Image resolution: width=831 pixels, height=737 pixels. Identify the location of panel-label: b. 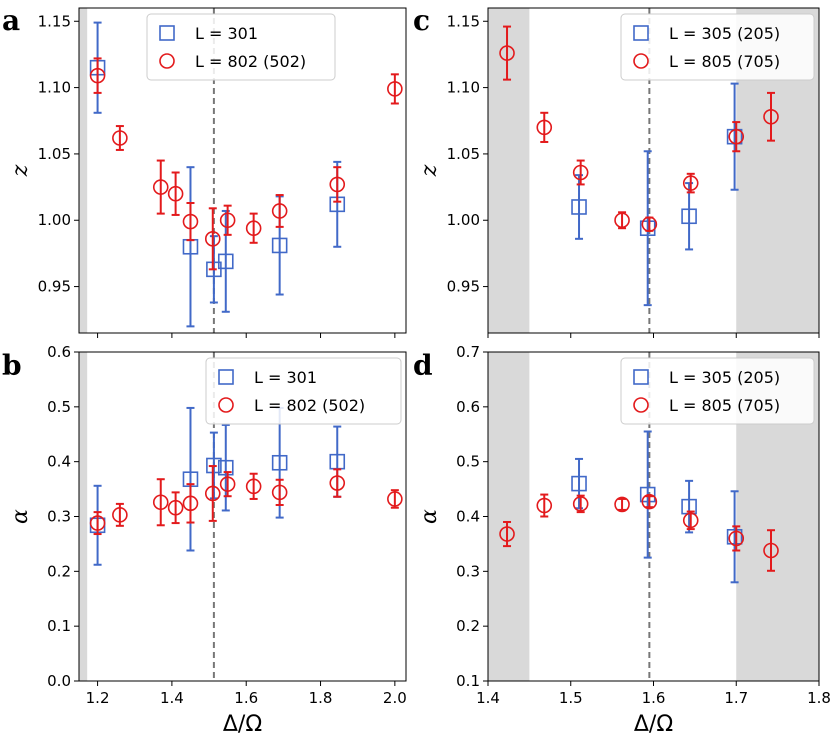
(12, 365).